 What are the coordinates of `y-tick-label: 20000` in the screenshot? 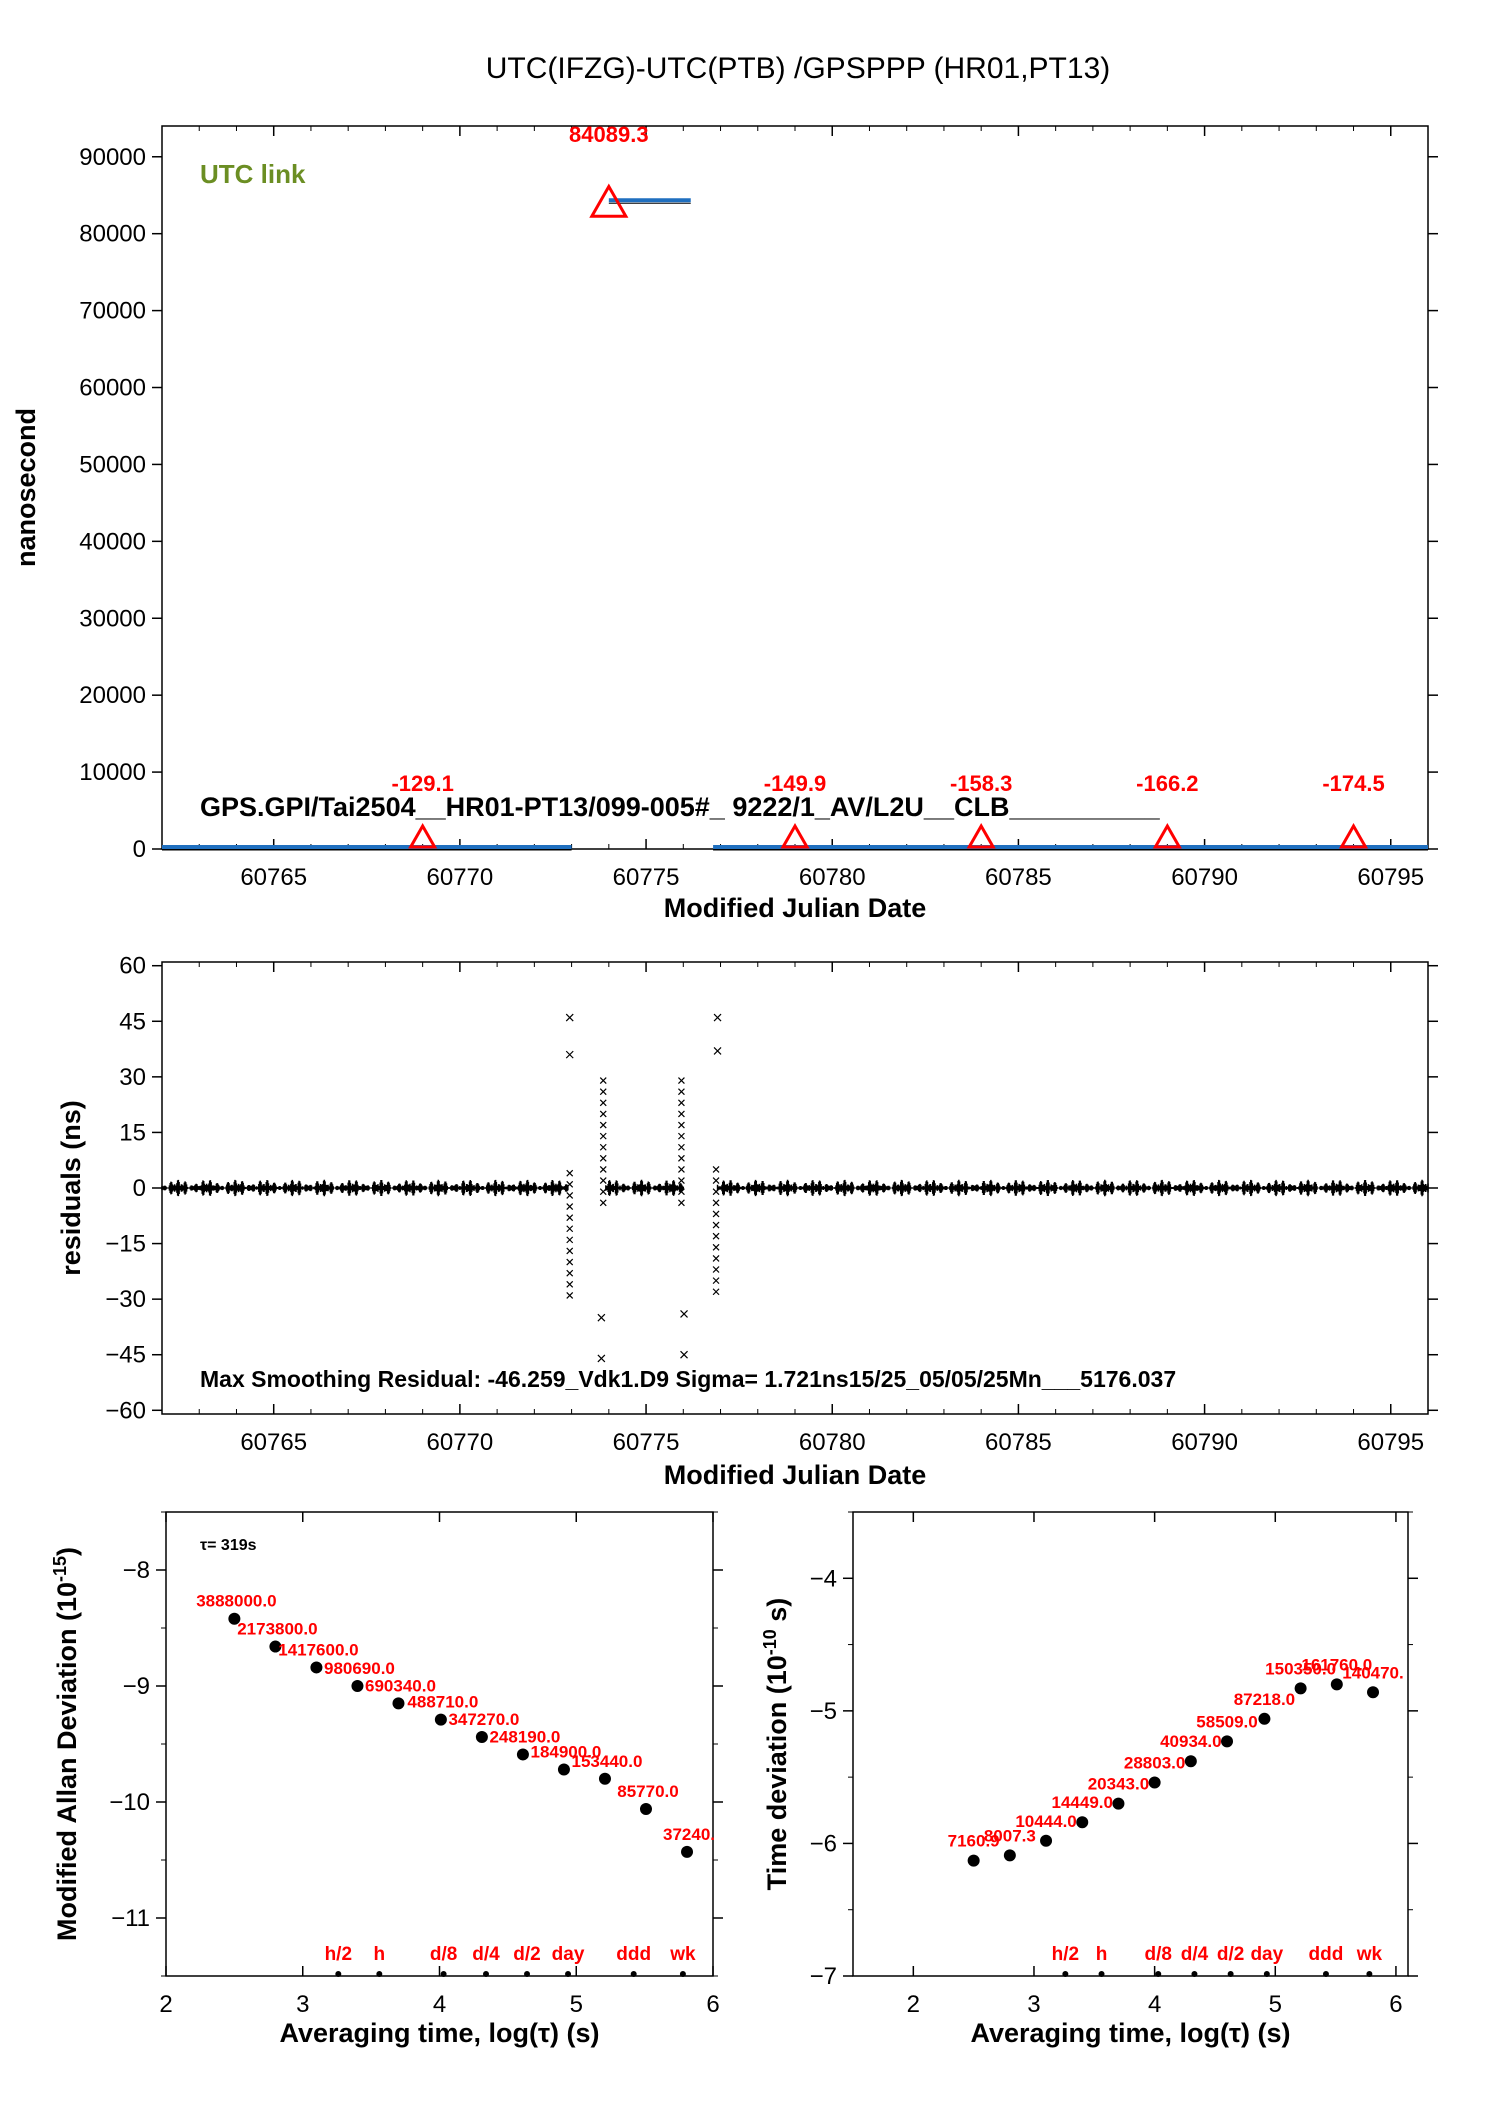 It's located at (112, 695).